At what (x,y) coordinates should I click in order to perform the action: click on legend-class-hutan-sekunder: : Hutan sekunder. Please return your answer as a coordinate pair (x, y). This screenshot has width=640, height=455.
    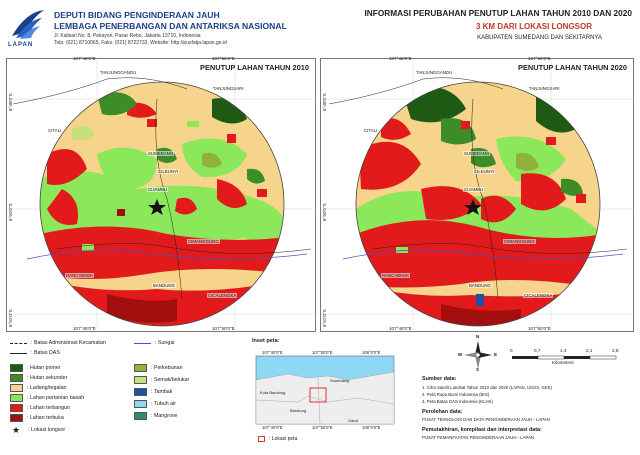
    Looking at the image, I should click on (38, 378).